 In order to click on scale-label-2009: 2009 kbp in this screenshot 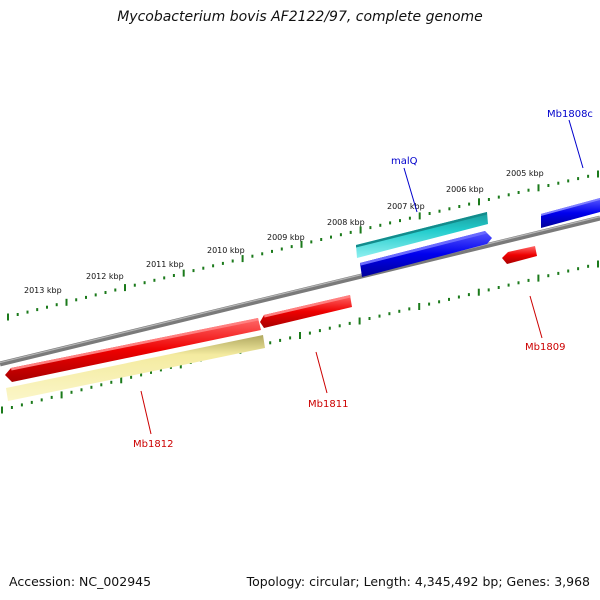, I will do `click(286, 237)`.